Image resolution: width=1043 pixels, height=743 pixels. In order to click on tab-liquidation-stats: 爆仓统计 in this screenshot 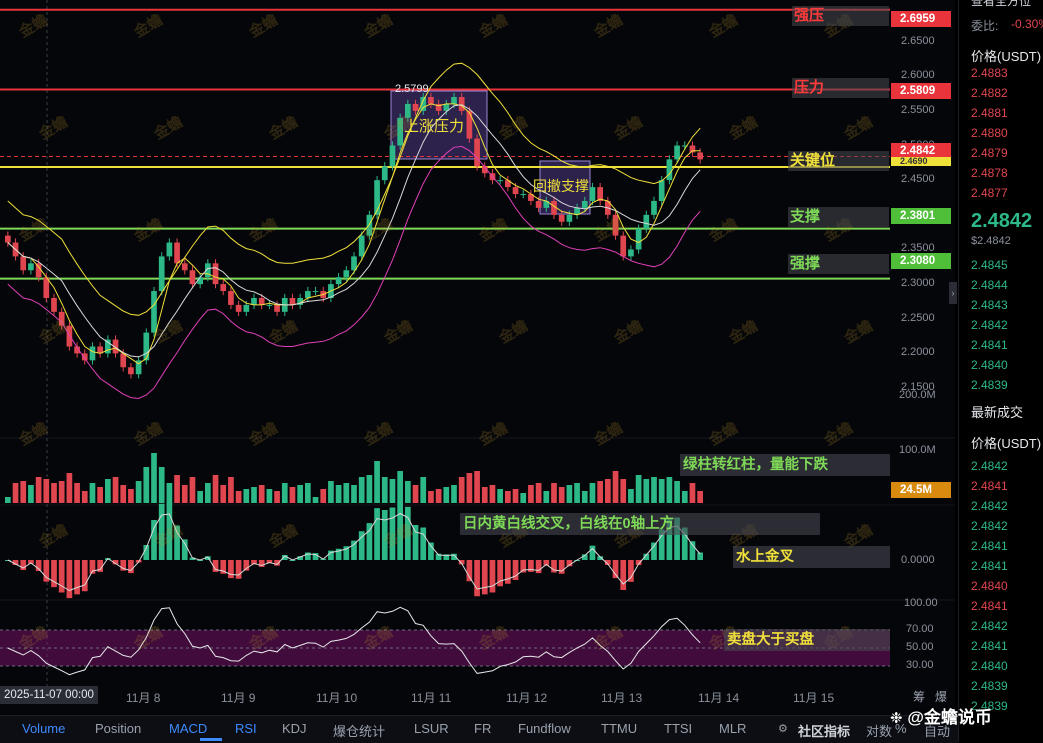, I will do `click(359, 731)`.